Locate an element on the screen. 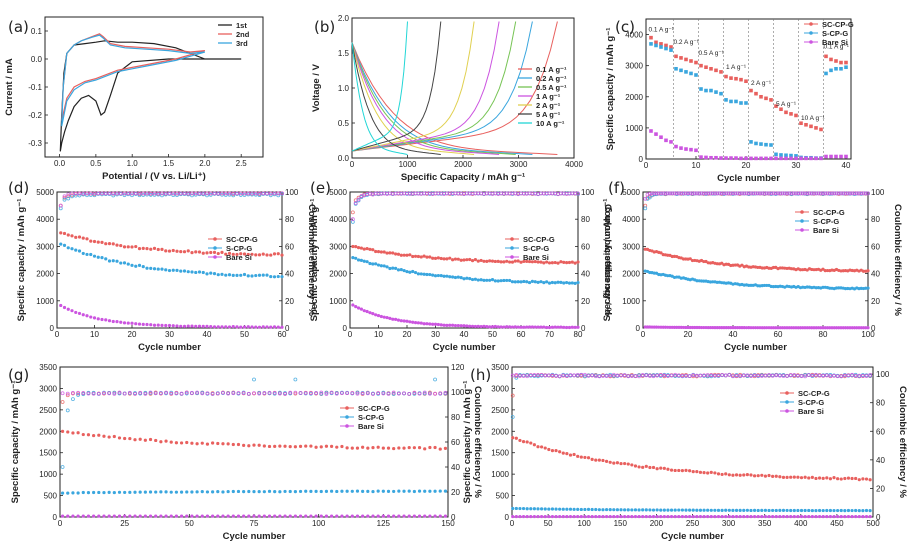 The height and width of the screenshot is (555, 922). x-tick-label: 0.0 is located at coordinates (60, 163).